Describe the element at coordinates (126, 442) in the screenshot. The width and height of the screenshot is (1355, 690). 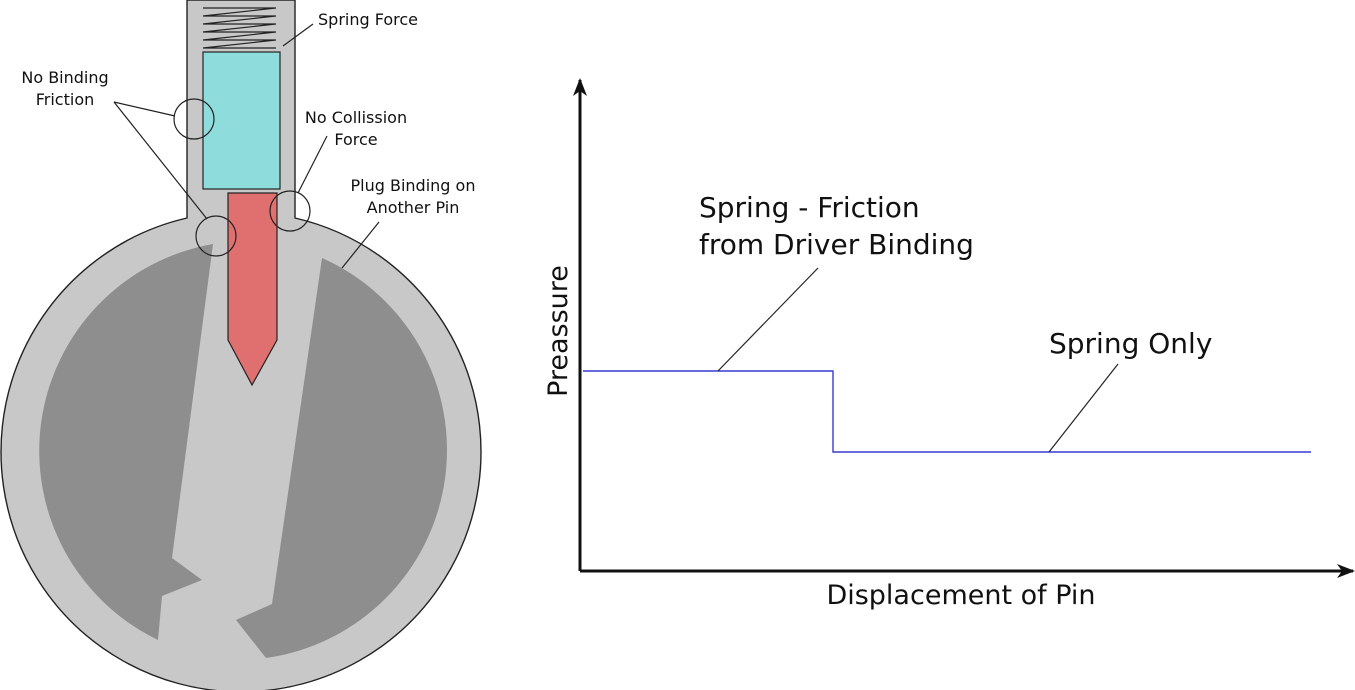
I see `plug-left-half` at that location.